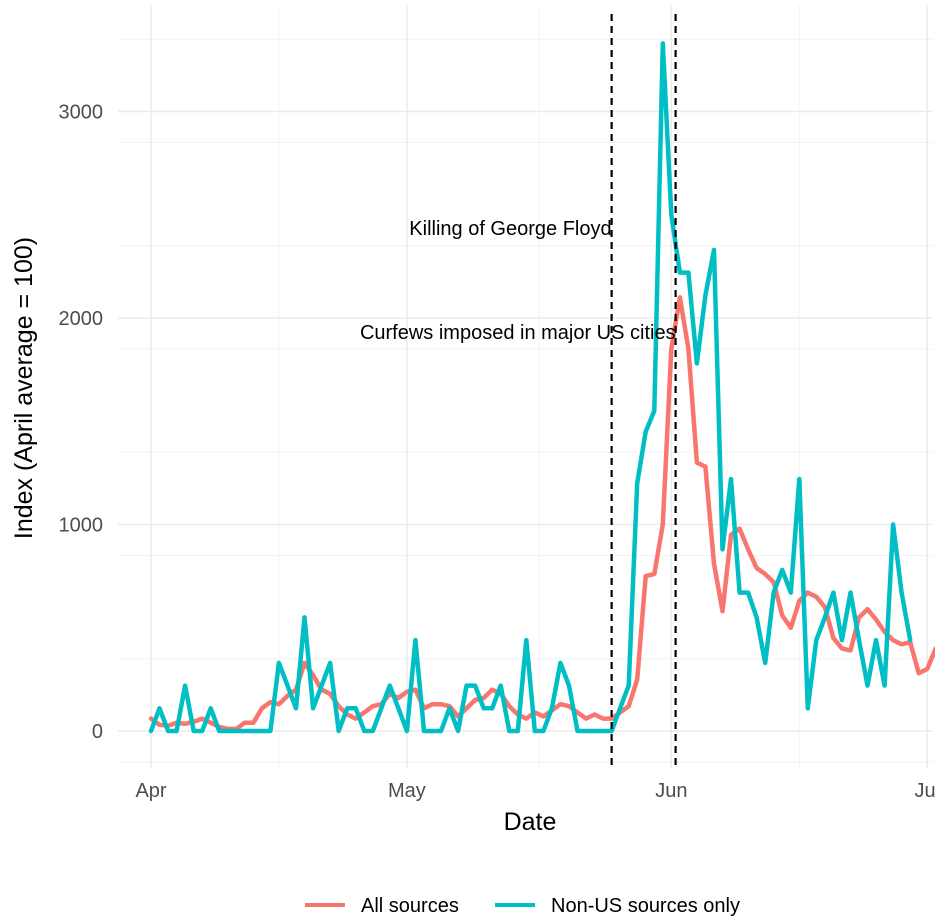 This screenshot has height=919, width=935. I want to click on event-lines, so click(643, 391).